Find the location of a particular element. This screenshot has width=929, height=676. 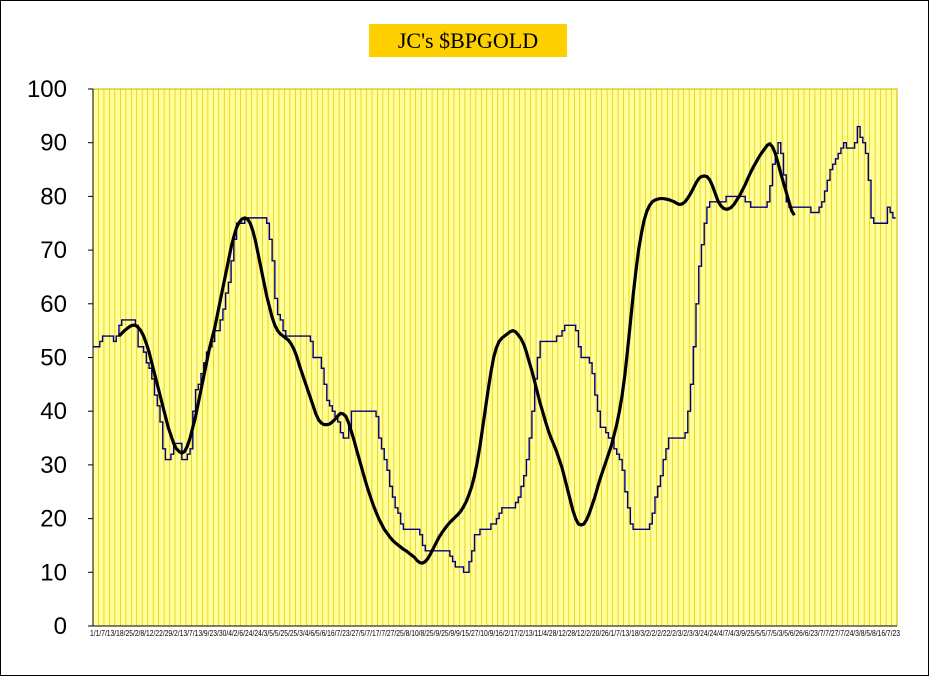

y-tick-label: 0 is located at coordinates (60, 626).